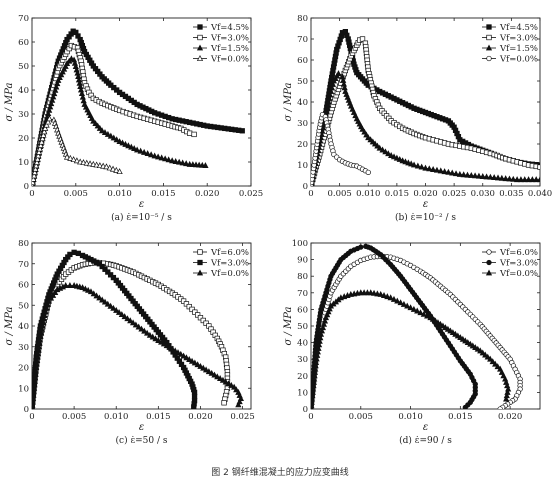 The width and height of the screenshot is (560, 484). What do you see at coordinates (417, 326) in the screenshot?
I see `series-group` at bounding box center [417, 326].